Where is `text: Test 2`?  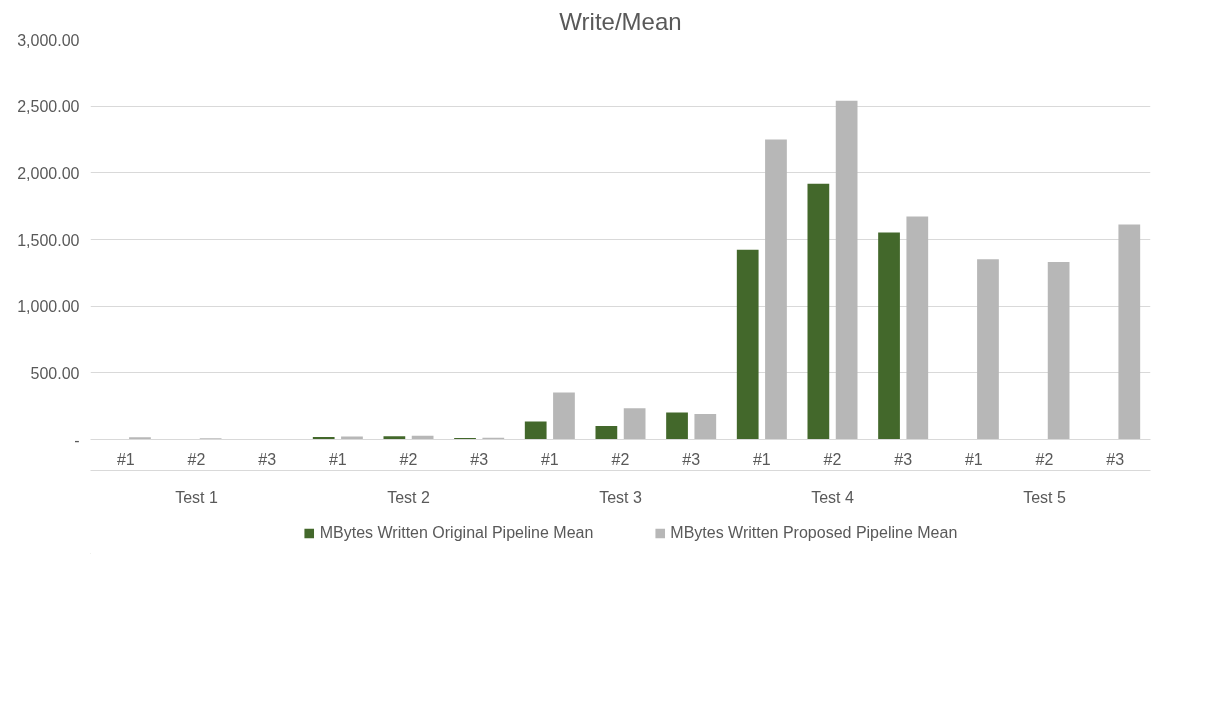 text: Test 2 is located at coordinates (408, 497).